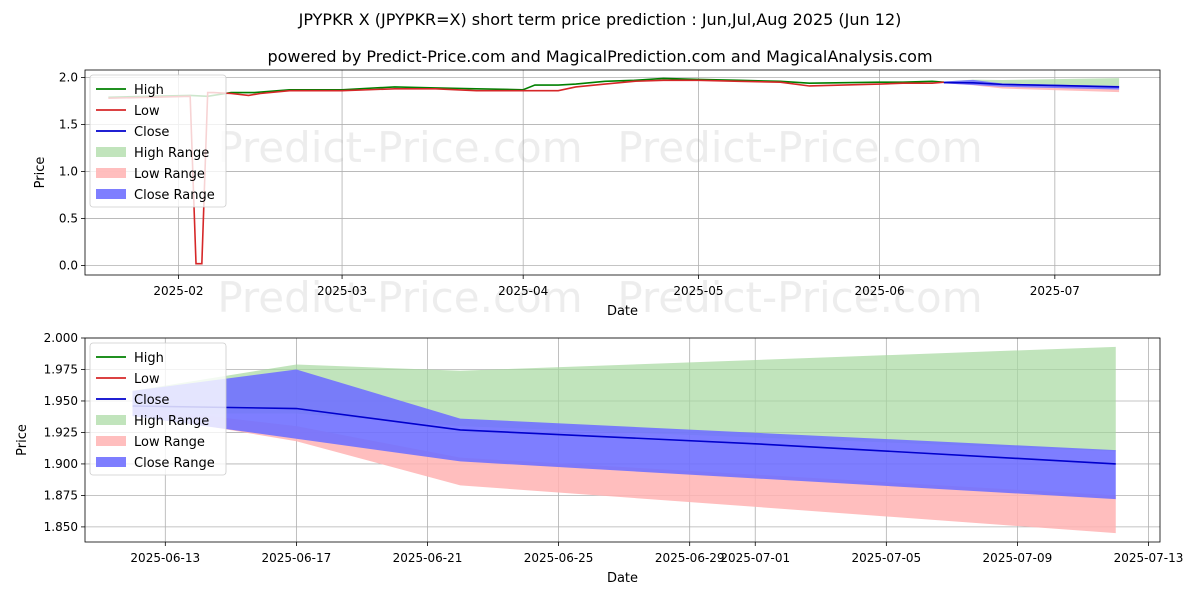  I want to click on y-tick-label: 2.000, so click(61, 338).